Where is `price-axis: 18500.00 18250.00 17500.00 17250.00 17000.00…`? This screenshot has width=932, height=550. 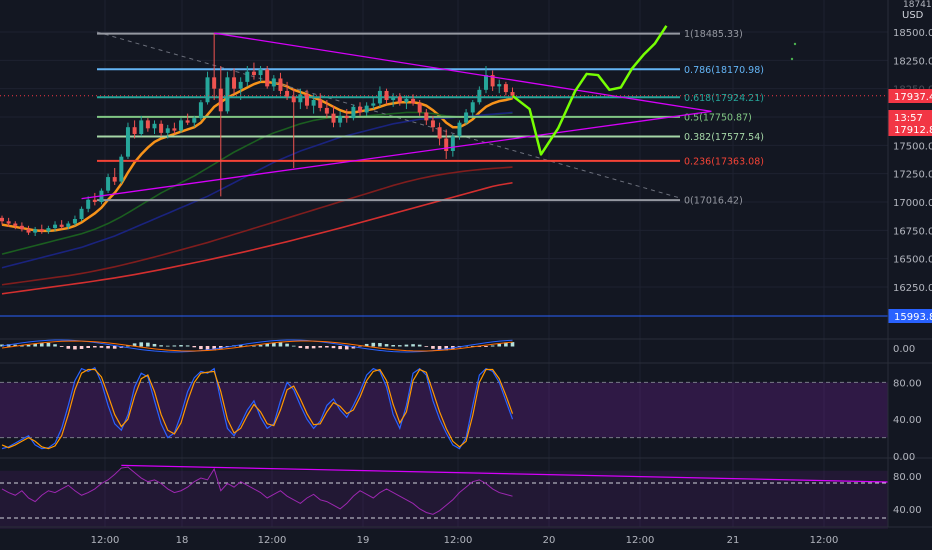
price-axis: 18500.00 18250.00 17500.00 17250.00 17000.00… is located at coordinates (909, 263).